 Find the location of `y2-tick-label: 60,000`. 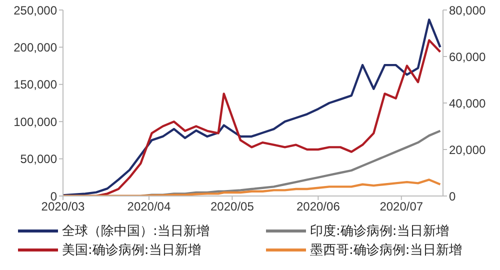

y2-tick-label: 60,000 is located at coordinates (467, 57).